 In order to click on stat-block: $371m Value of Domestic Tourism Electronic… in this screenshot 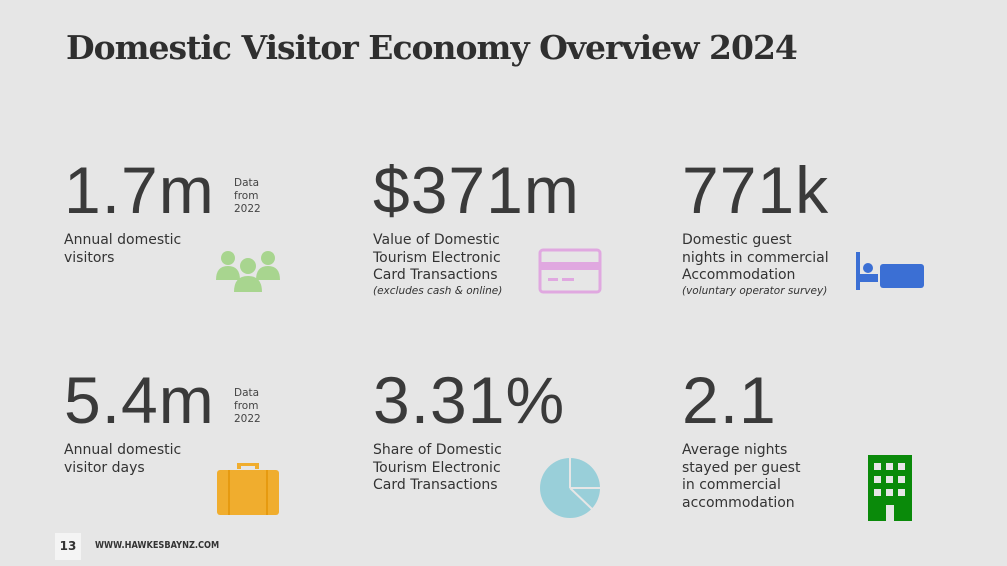, I will do `click(476, 227)`.